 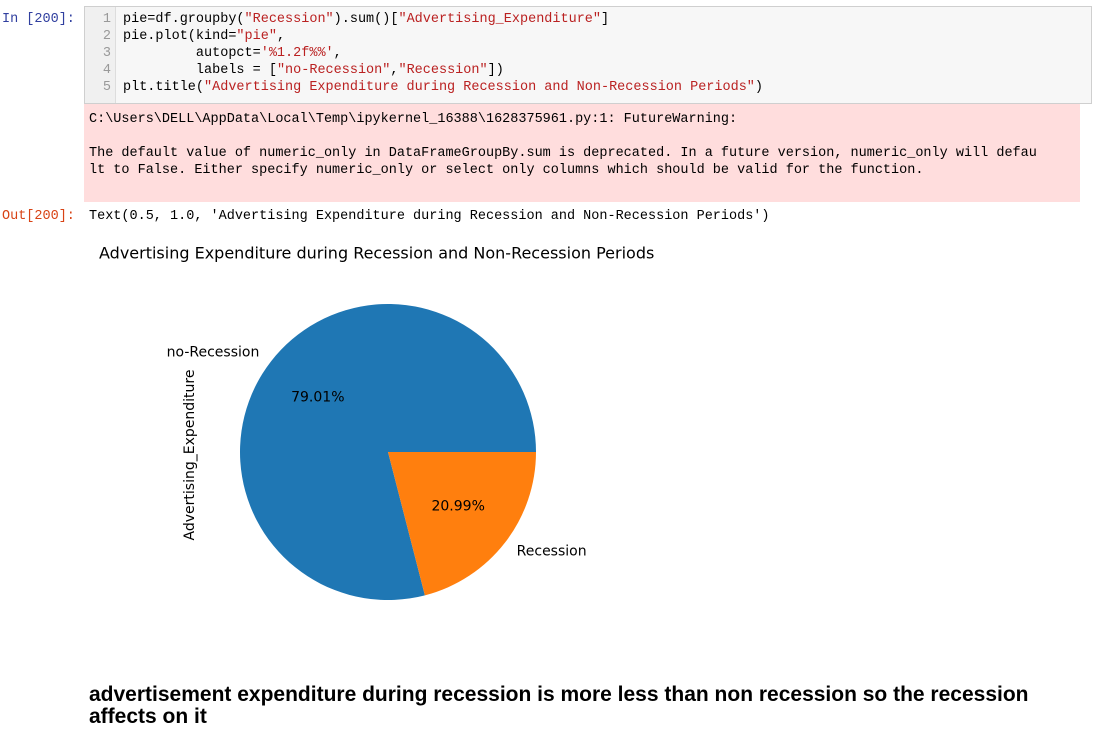 I want to click on code-line: labels = ["no-Recession","Recession"]), so click(x=313, y=70).